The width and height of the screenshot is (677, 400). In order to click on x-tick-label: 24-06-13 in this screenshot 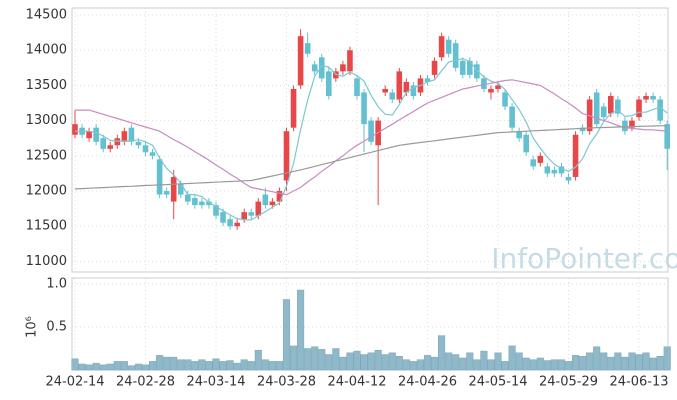, I will do `click(638, 382)`.